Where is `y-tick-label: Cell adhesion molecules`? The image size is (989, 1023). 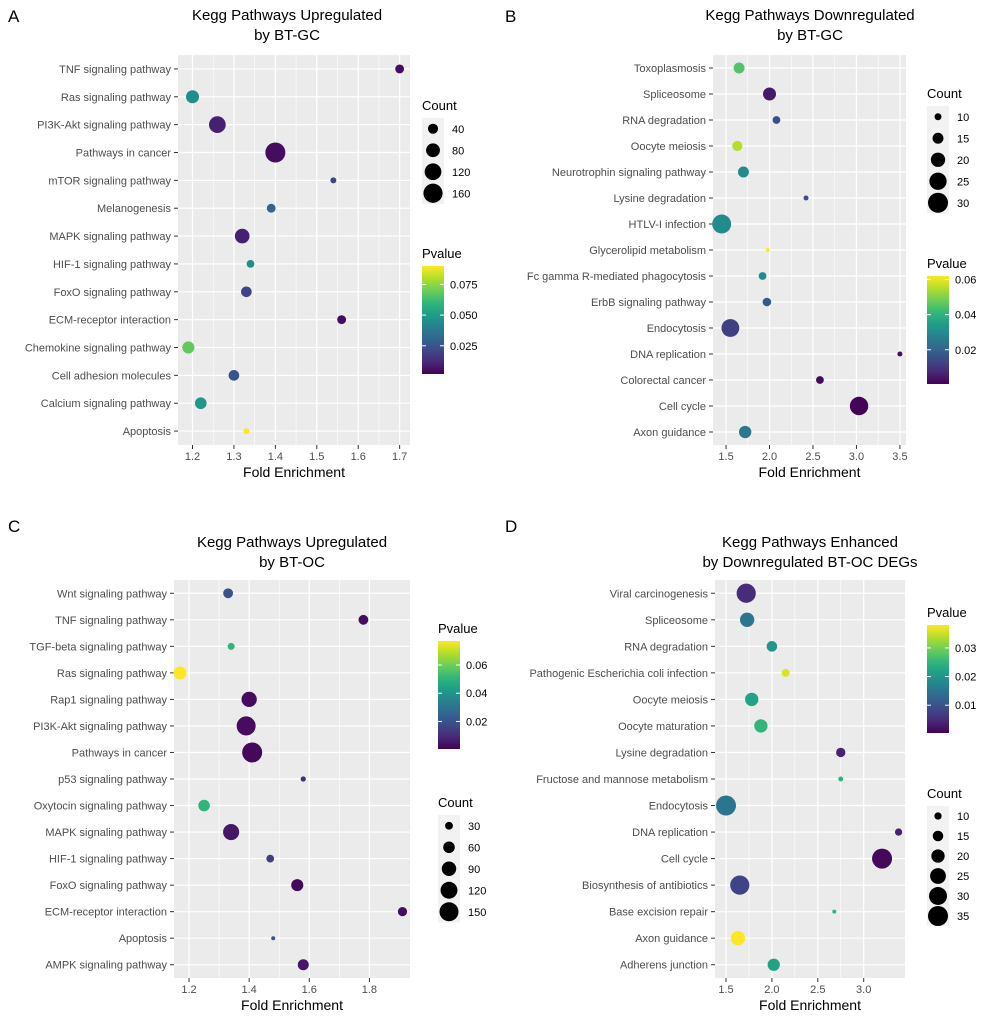
y-tick-label: Cell adhesion molecules is located at coordinates (112, 376).